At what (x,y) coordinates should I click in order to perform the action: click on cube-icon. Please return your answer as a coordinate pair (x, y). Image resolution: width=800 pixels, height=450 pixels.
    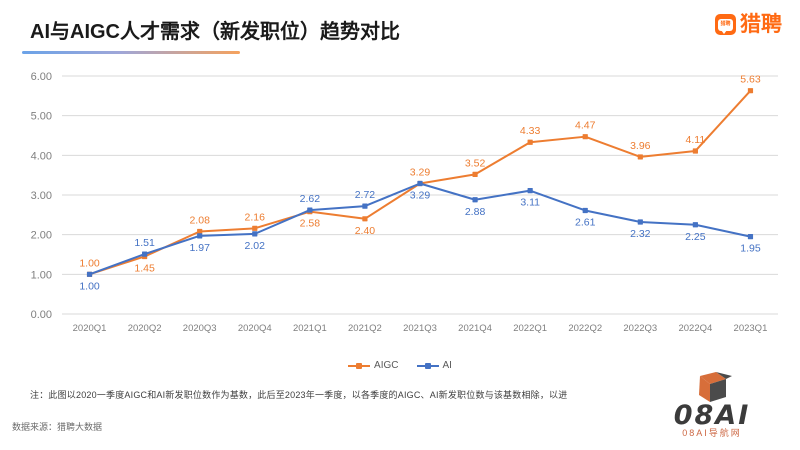
    Looking at the image, I should click on (715, 387).